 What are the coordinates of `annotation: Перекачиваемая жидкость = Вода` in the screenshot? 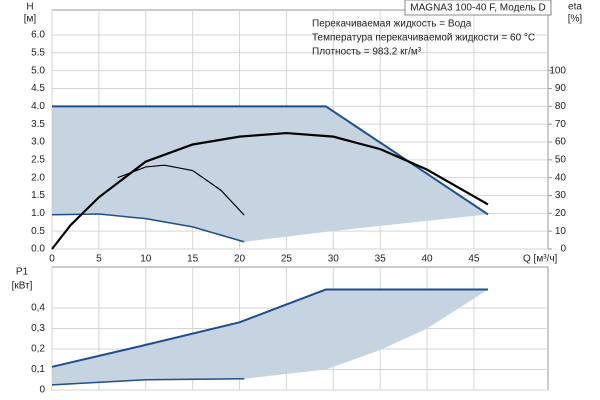 It's located at (392, 24).